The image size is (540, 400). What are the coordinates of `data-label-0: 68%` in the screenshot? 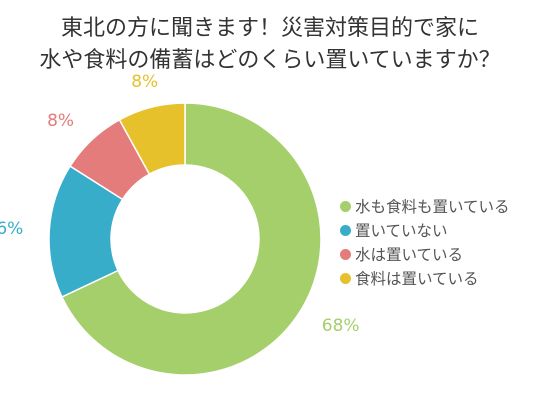 It's located at (341, 326).